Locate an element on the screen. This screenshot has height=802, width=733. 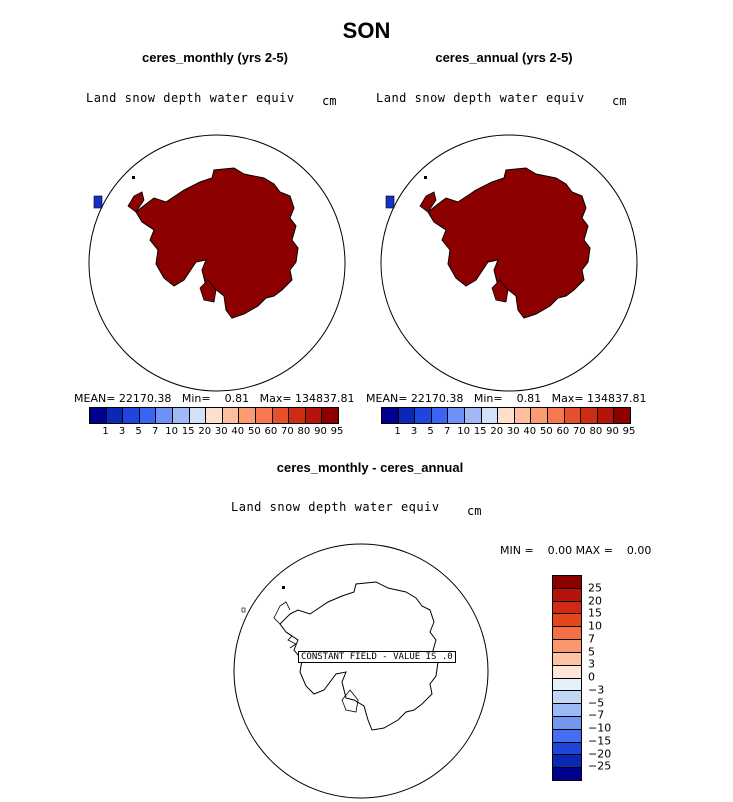
colorbar-annual is located at coordinates (506, 415).